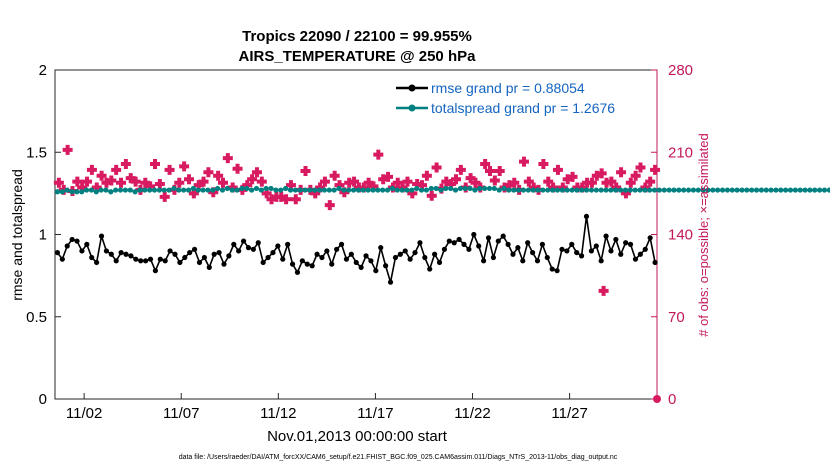 The height and width of the screenshot is (470, 830). What do you see at coordinates (569, 413) in the screenshot?
I see `x-tick-label: 11/27` at bounding box center [569, 413].